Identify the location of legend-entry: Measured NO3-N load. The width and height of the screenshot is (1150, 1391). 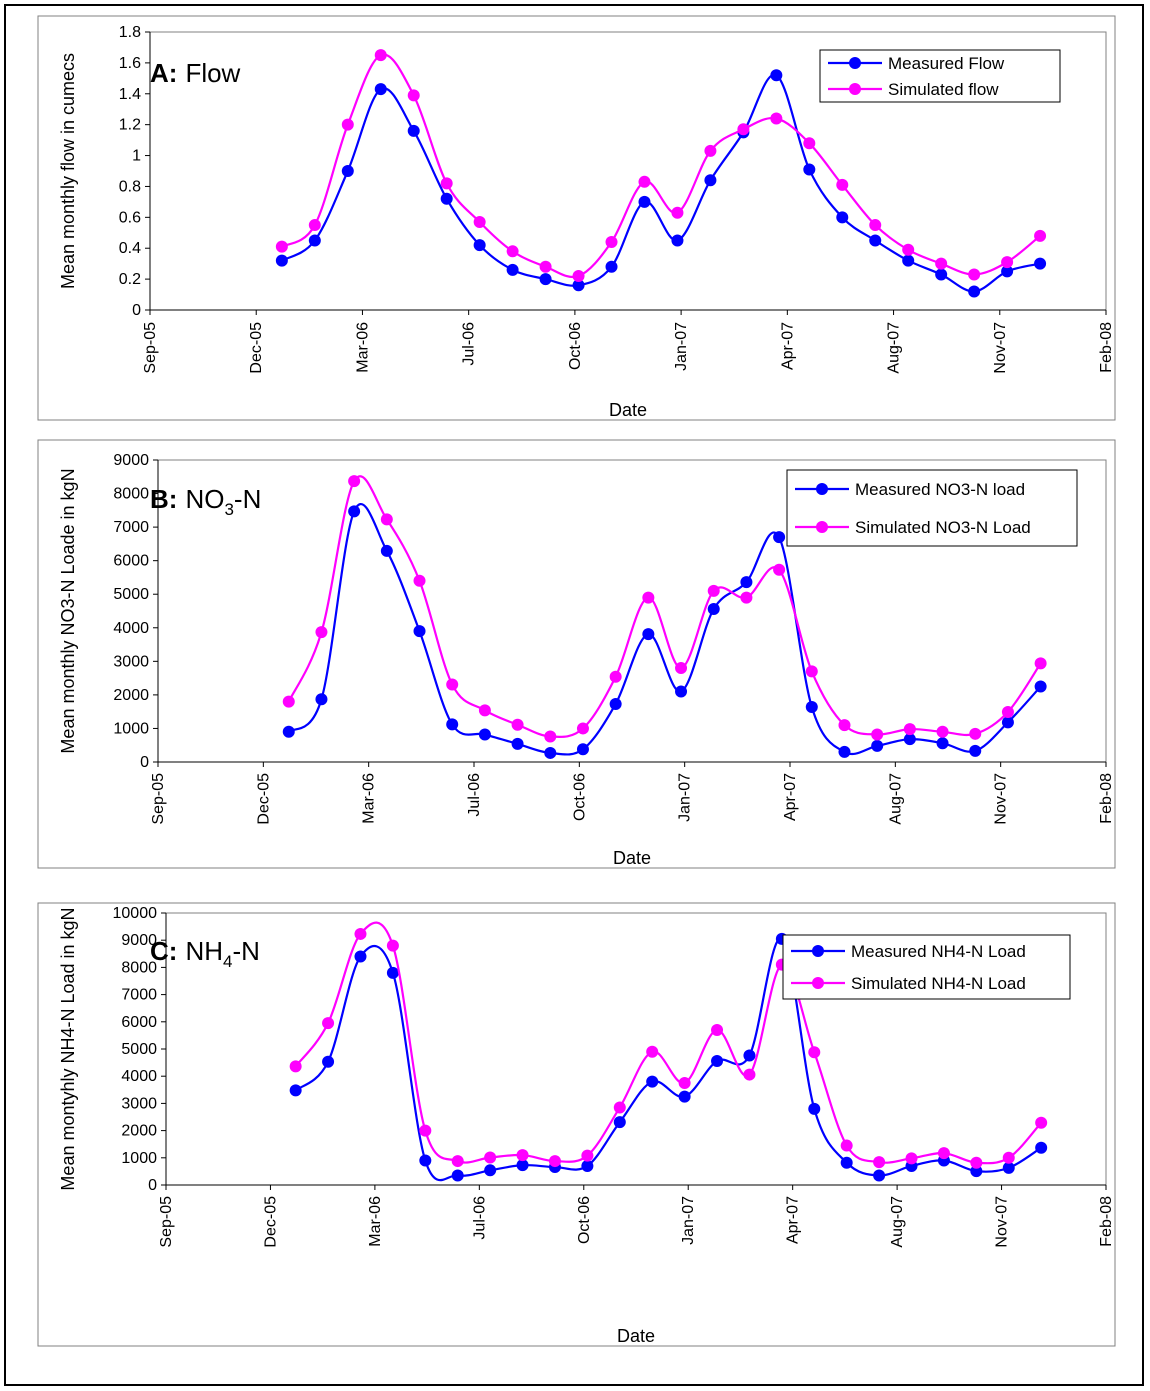
(940, 489).